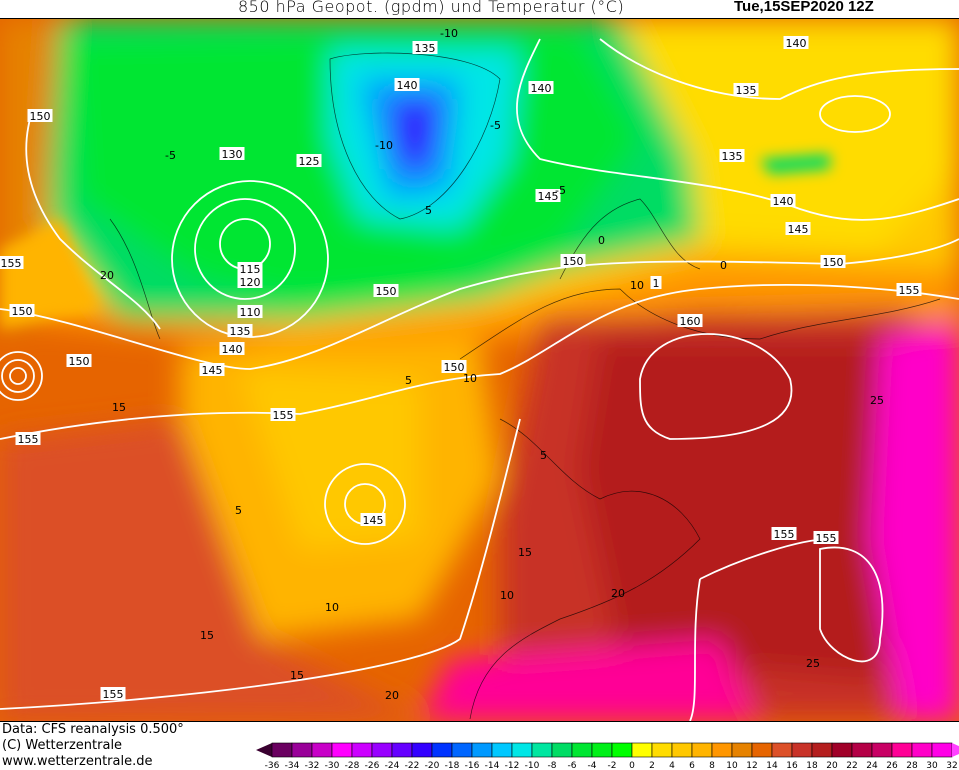 Image resolution: width=959 pixels, height=770 pixels. What do you see at coordinates (932, 765) in the screenshot?
I see `colorbar-tick-label: 30` at bounding box center [932, 765].